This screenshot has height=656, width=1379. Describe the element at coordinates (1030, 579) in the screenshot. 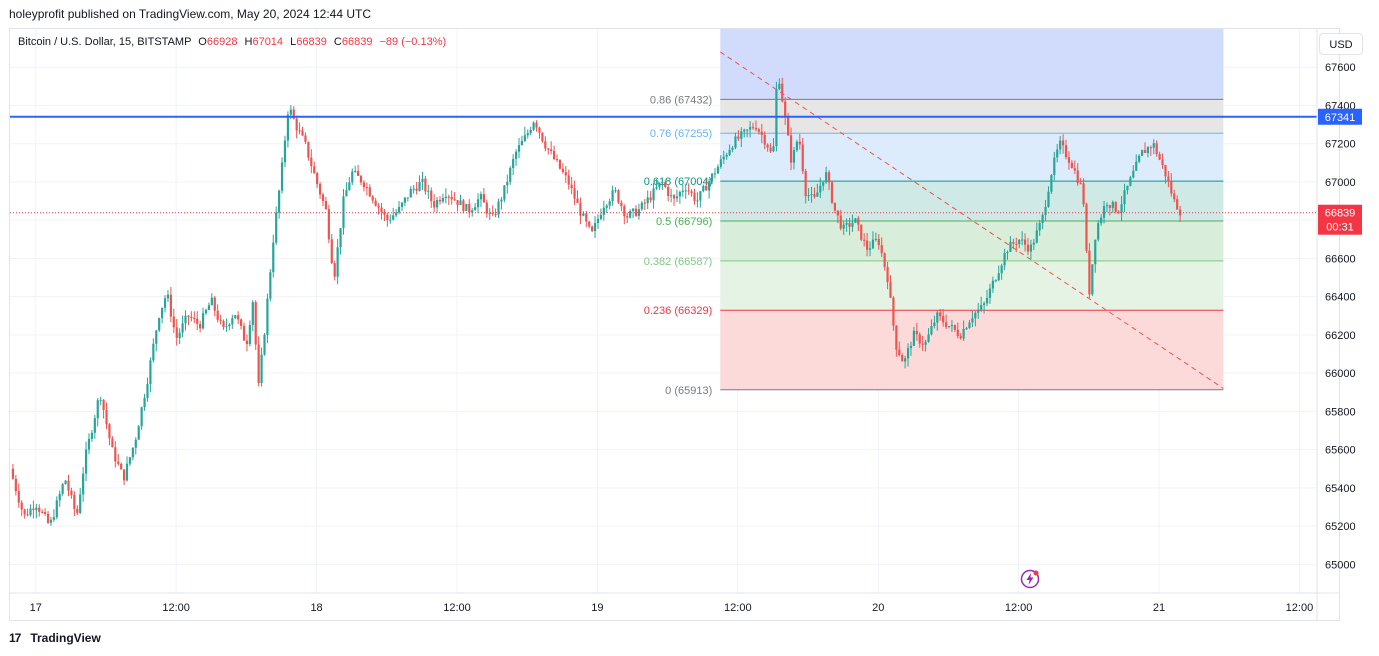

I see `lightning-icon` at that location.